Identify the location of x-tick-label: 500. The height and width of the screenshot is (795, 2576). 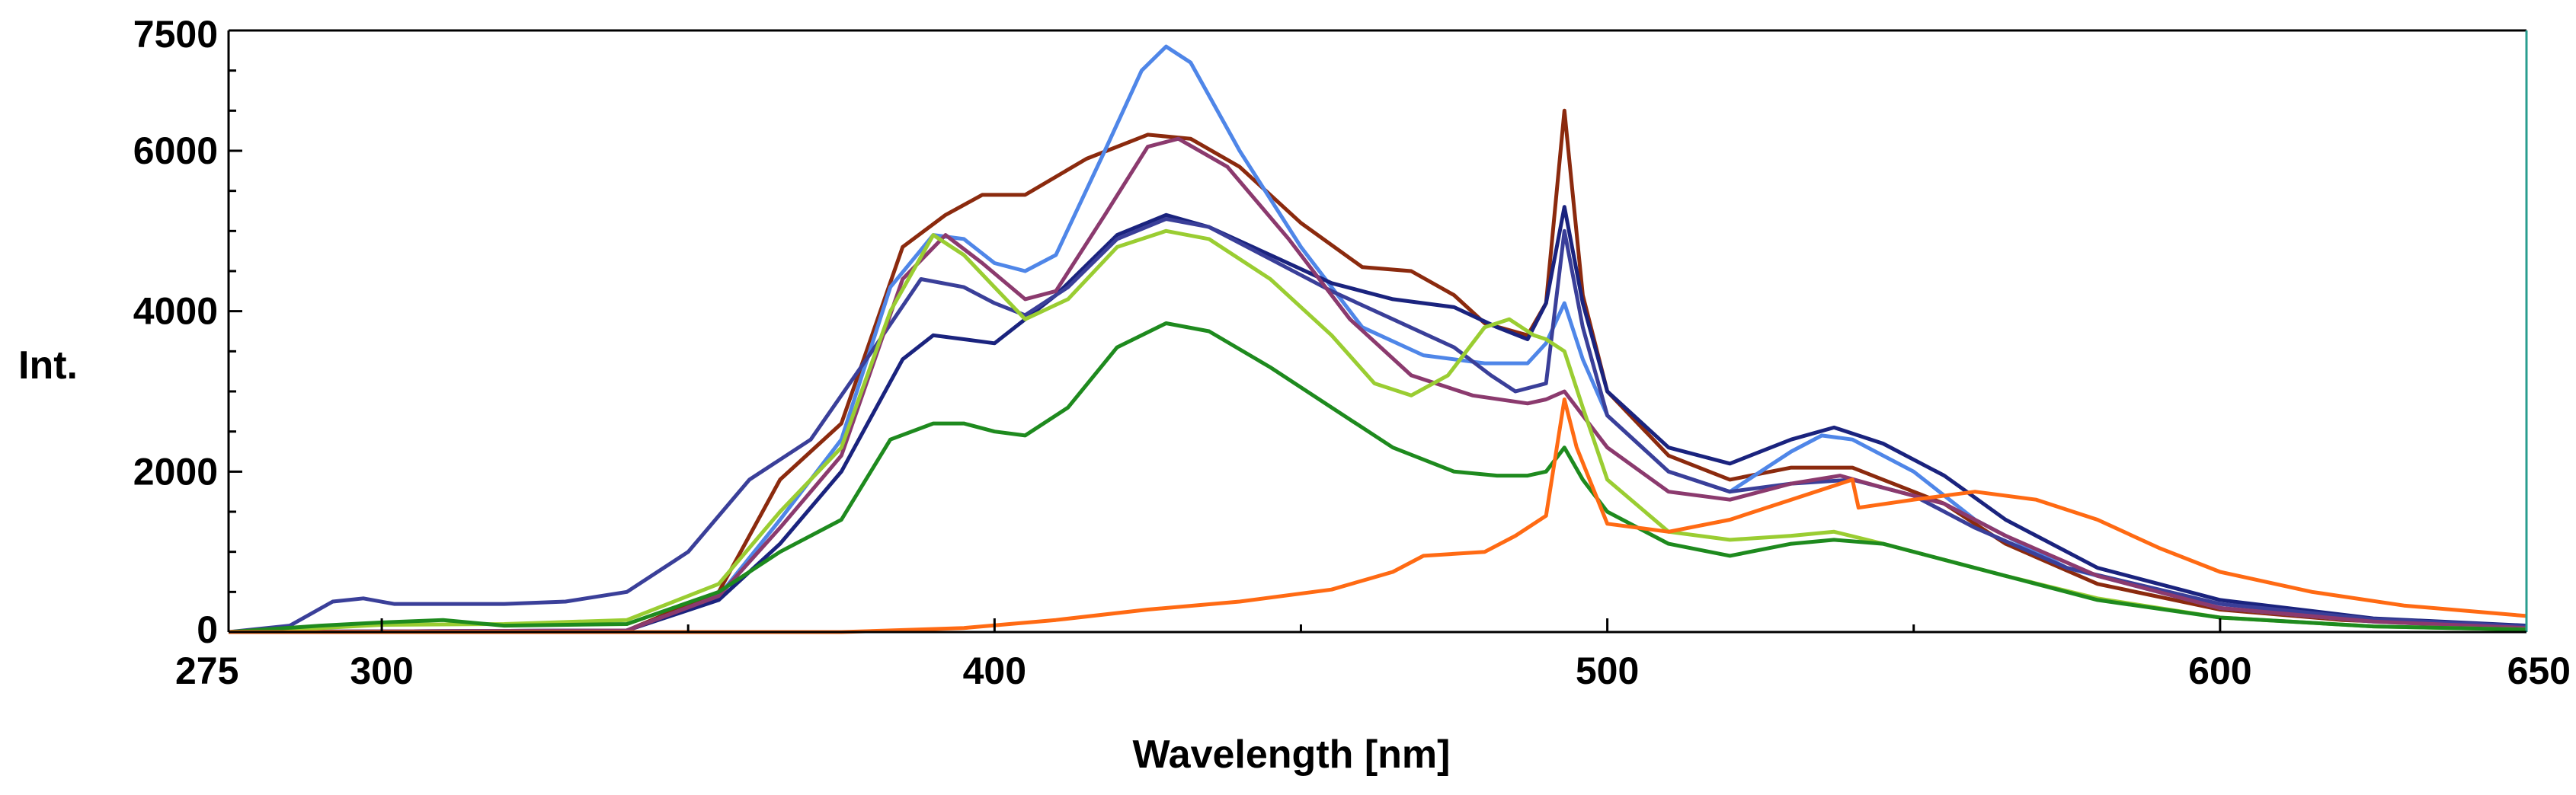
(1607, 671).